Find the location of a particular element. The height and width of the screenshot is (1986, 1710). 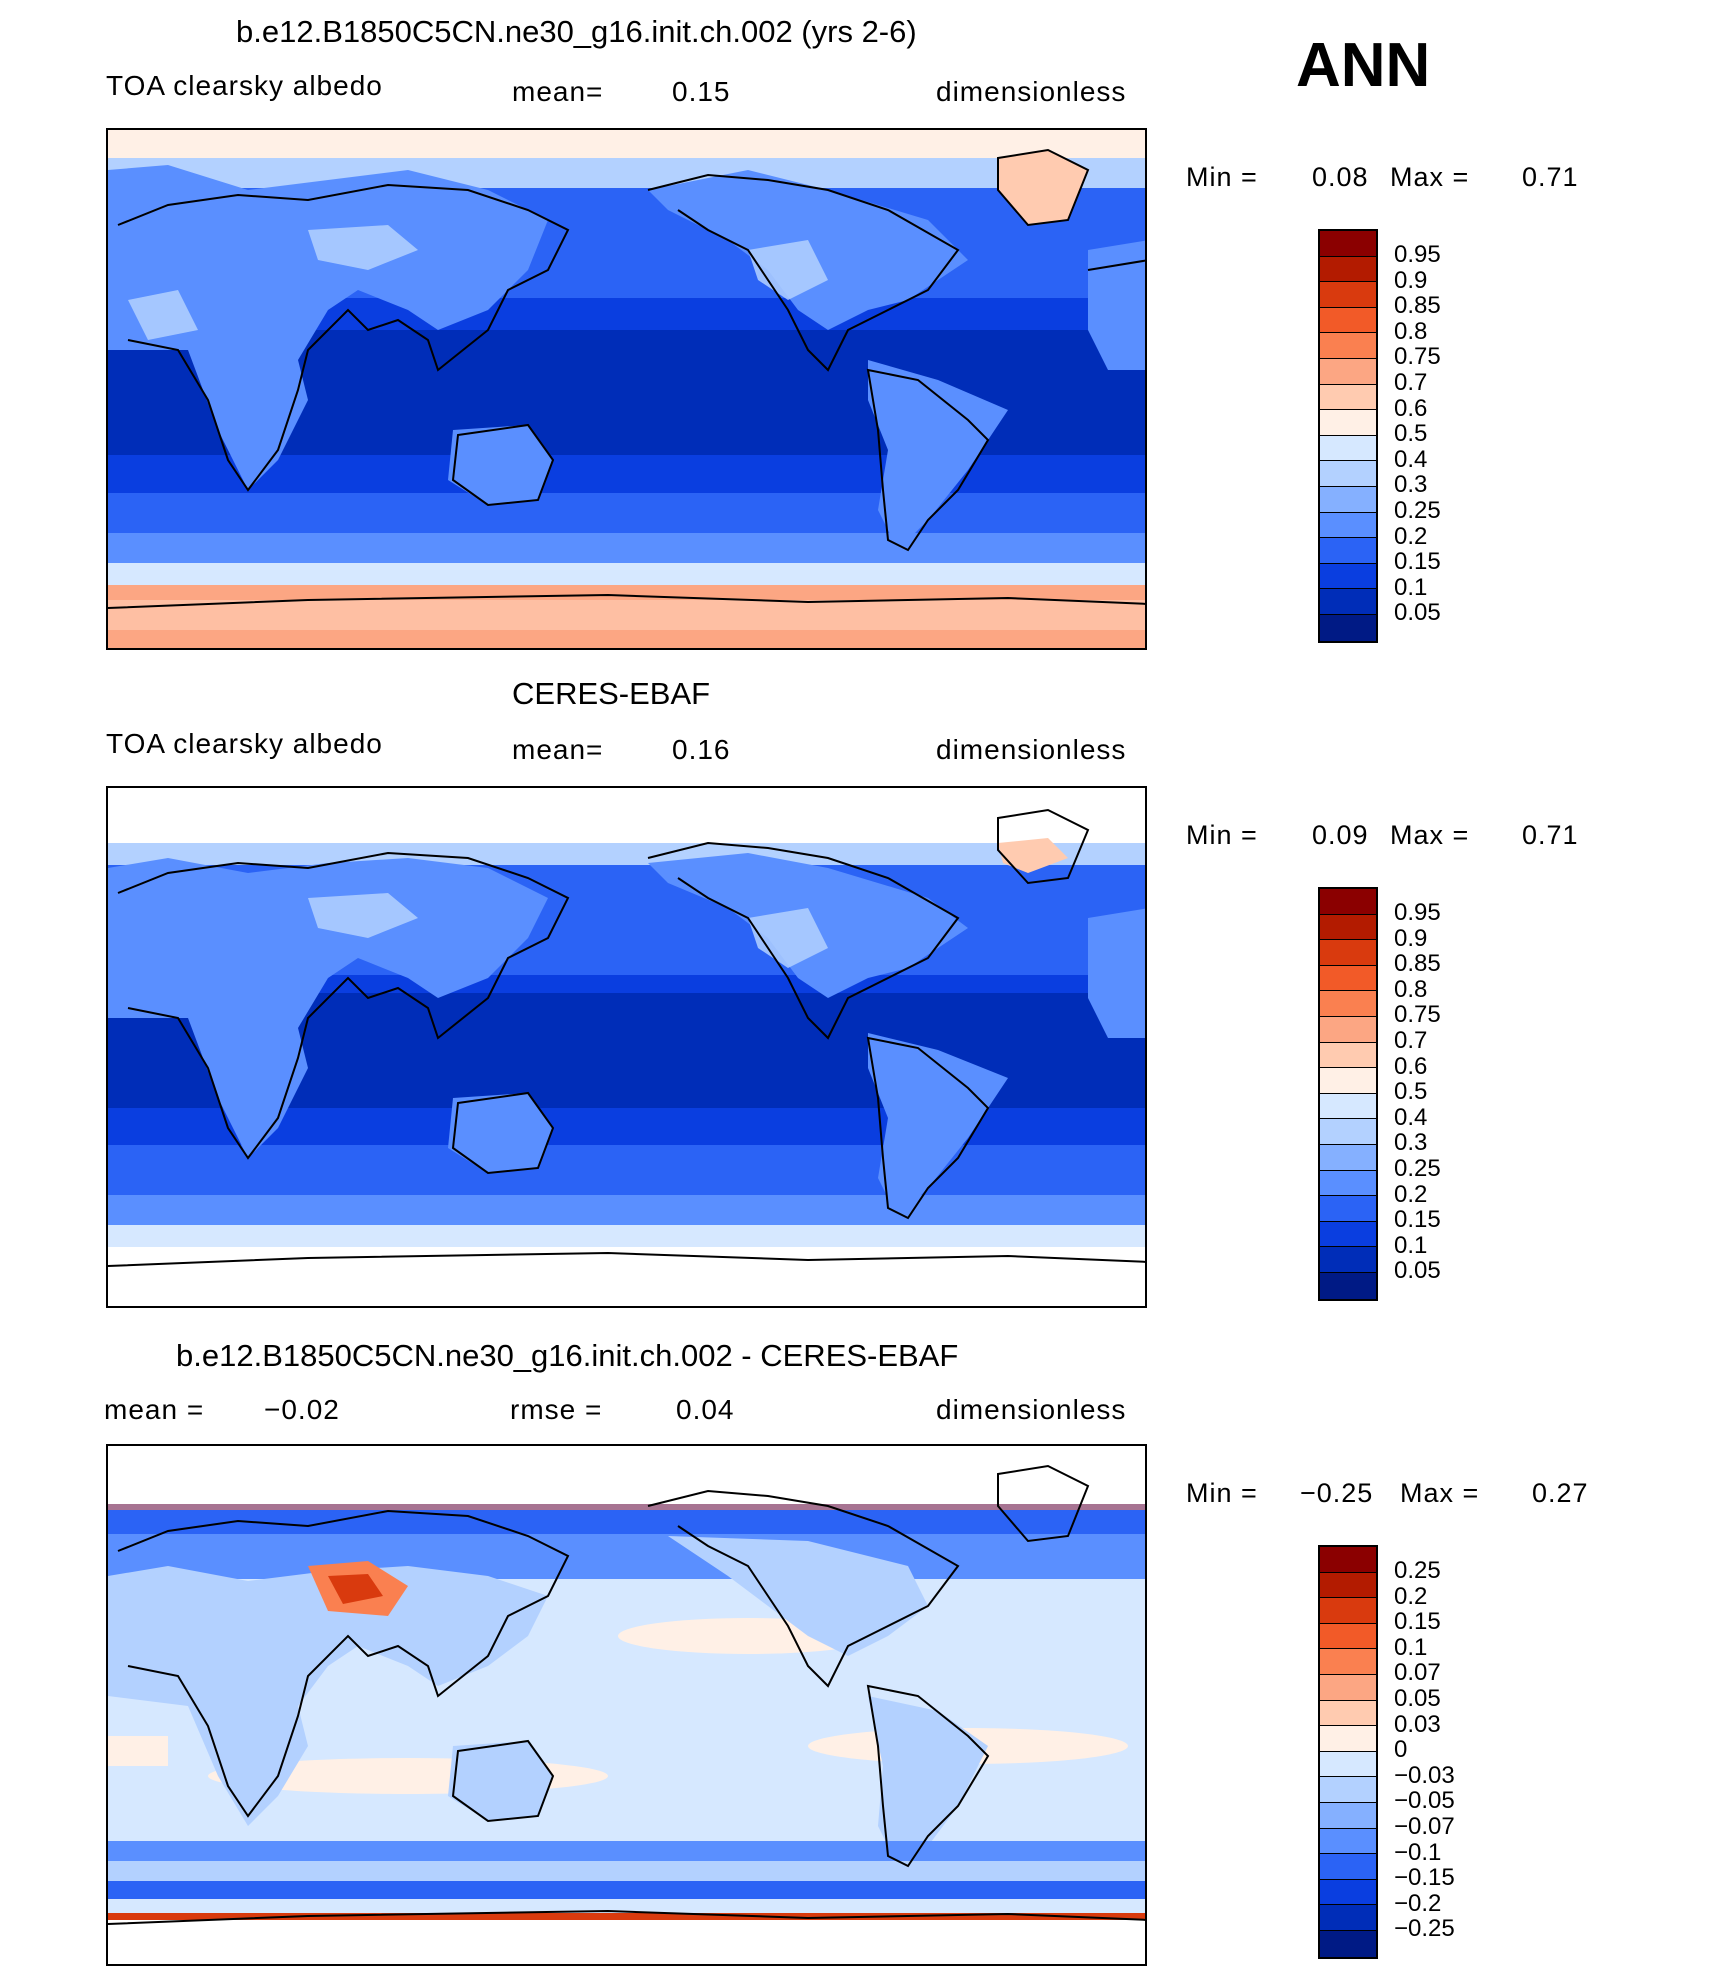

panel1-max-value: 0.71 is located at coordinates (1550, 177).